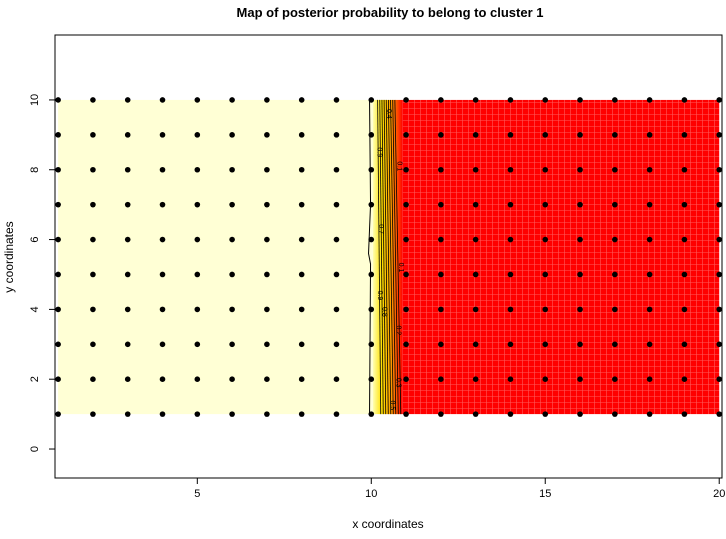 This screenshot has height=539, width=726. I want to click on contour-label: 0.9, so click(379, 296).